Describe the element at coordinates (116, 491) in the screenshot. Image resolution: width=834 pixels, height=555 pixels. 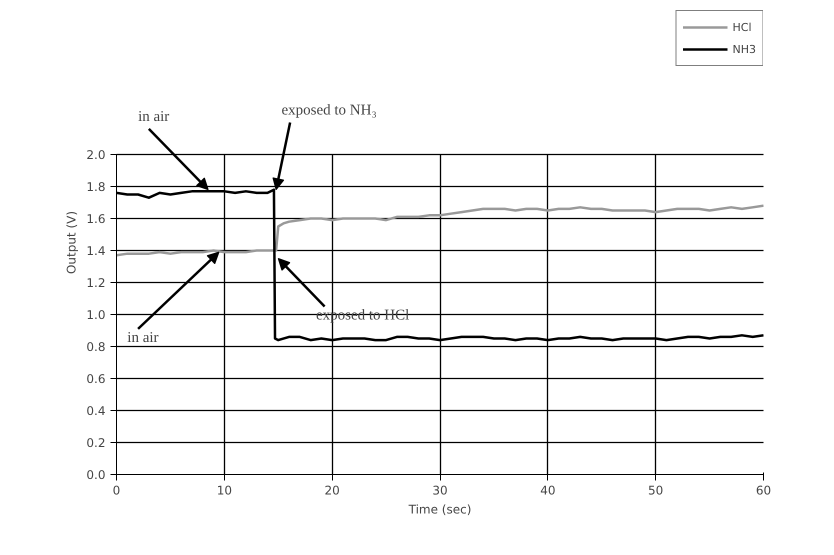
I see `x-tick-label: 0` at that location.